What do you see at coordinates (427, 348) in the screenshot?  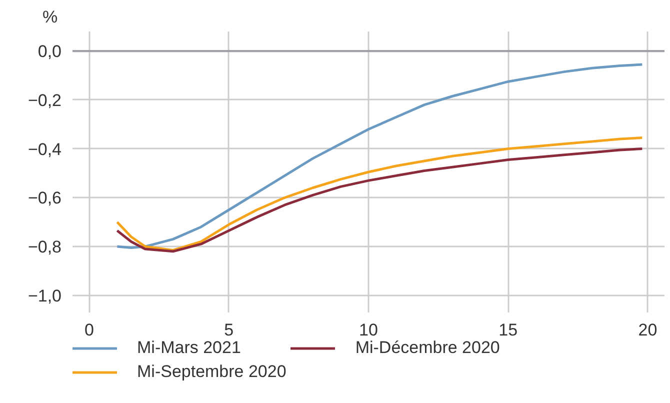 I see `legend-label: Mi-Décembre 2020` at bounding box center [427, 348].